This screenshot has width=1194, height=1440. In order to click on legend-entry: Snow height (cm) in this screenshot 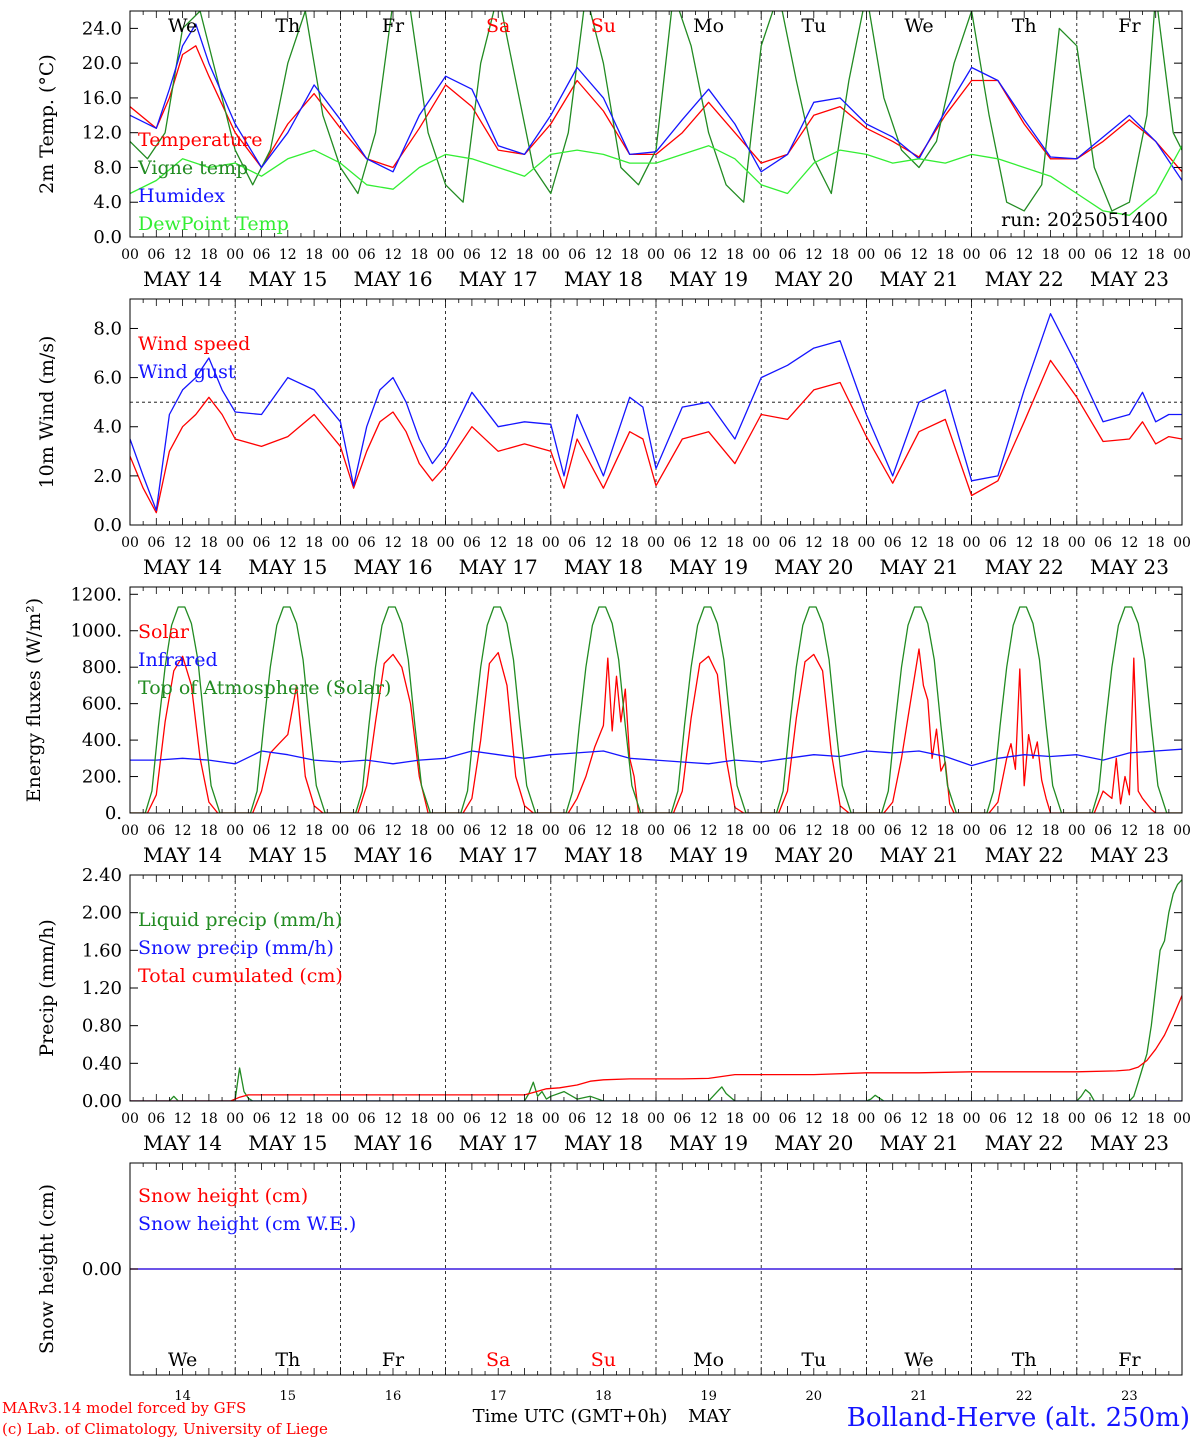, I will do `click(223, 1196)`.